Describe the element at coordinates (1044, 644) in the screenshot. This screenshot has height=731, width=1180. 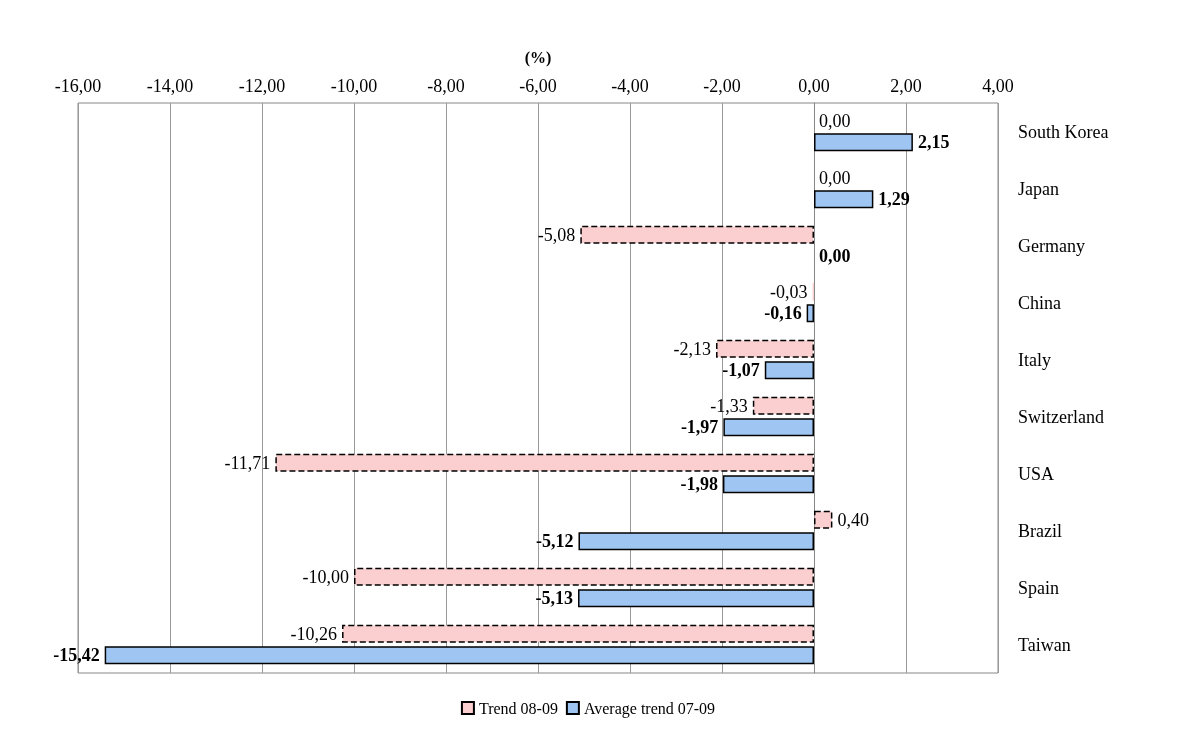
I see `y-tick-label: Taiwan` at that location.